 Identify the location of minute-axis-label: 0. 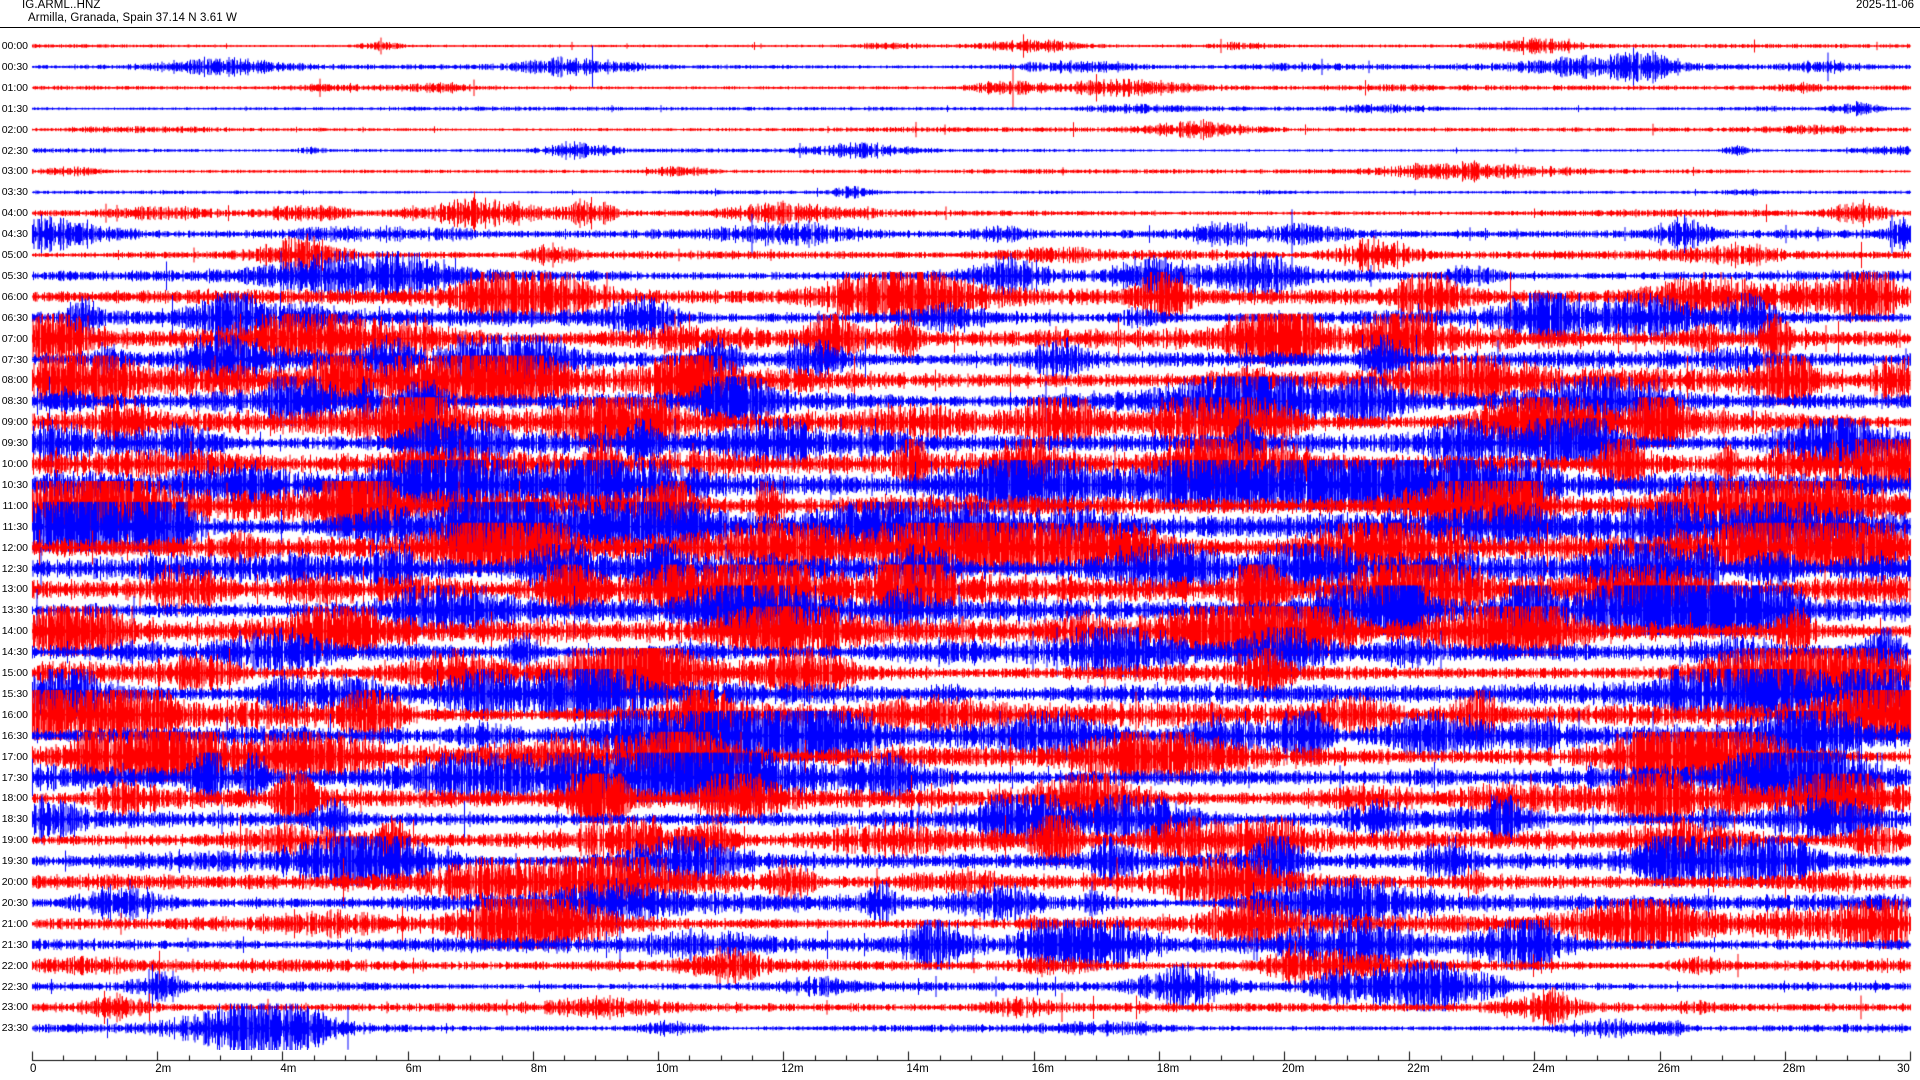
(33, 1069).